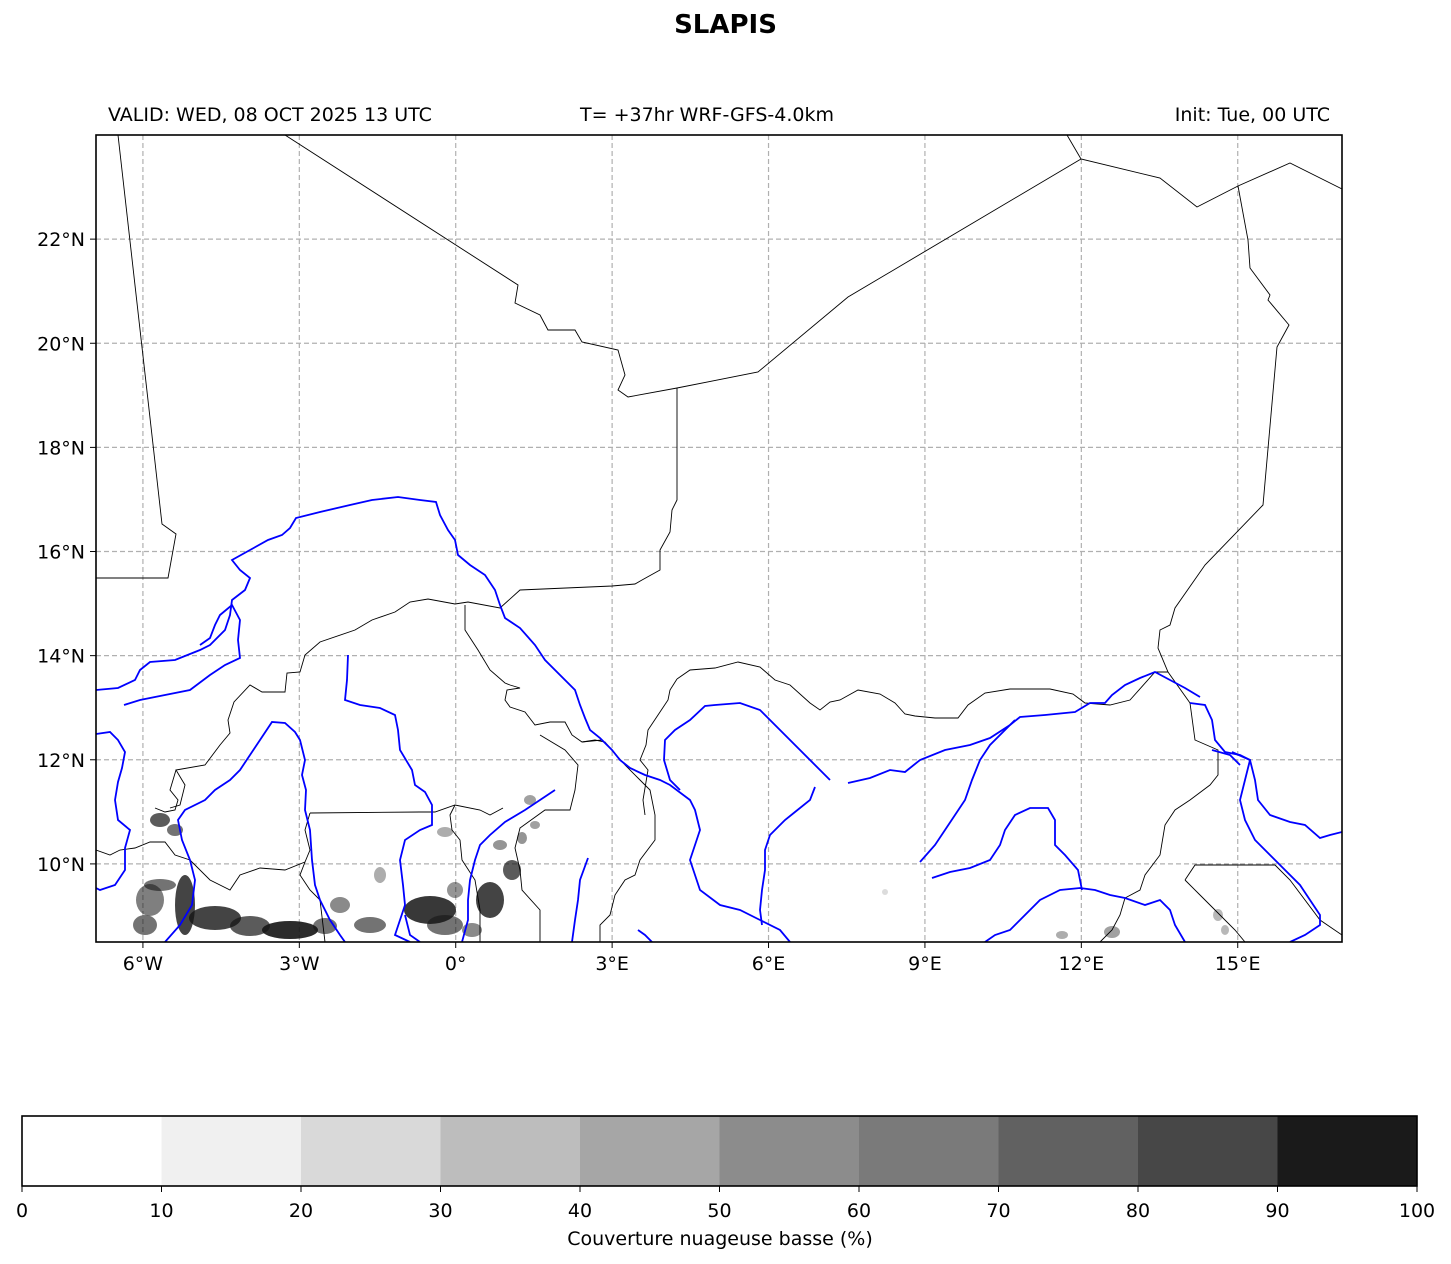 This screenshot has width=1451, height=1264. What do you see at coordinates (922, 690) in the screenshot?
I see `border-niger-nigeria` at bounding box center [922, 690].